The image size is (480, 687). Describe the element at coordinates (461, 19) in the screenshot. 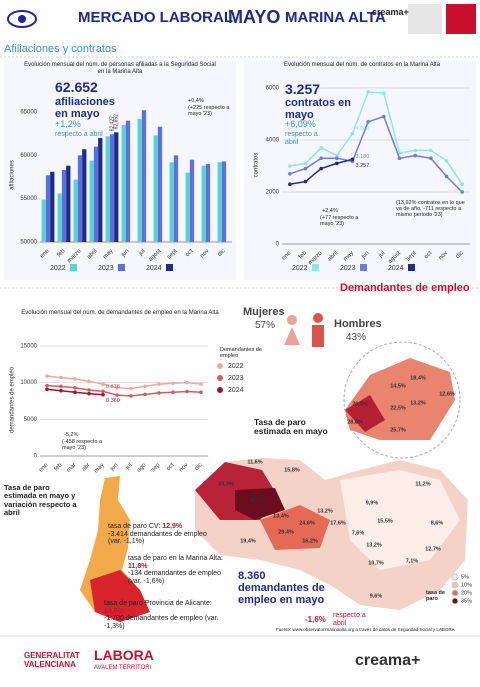

I see `city-logo` at that location.